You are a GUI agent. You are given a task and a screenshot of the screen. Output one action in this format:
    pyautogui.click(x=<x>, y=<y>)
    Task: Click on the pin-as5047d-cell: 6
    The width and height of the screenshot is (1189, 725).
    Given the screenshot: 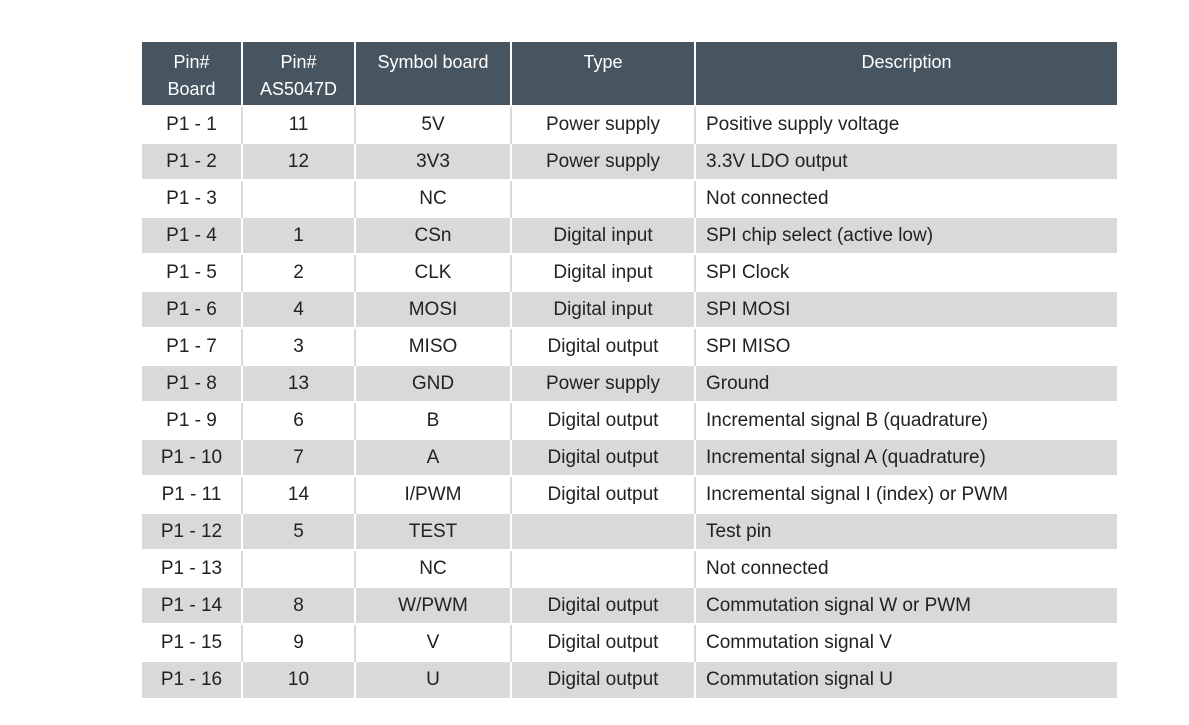 What is the action you would take?
    pyautogui.click(x=298, y=420)
    